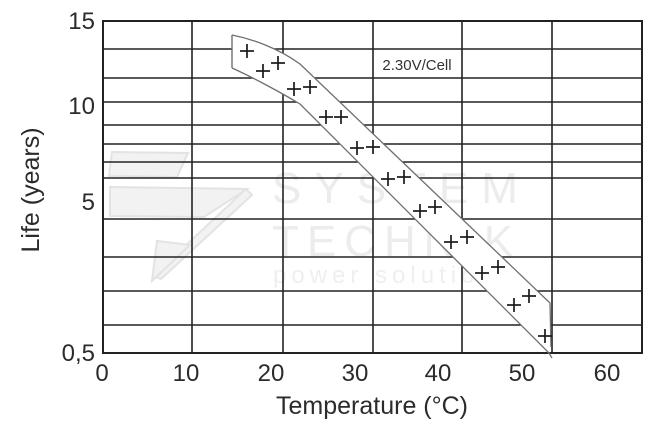 The width and height of the screenshot is (661, 429). Describe the element at coordinates (81, 21) in the screenshot. I see `y-tick-15: 15` at that location.